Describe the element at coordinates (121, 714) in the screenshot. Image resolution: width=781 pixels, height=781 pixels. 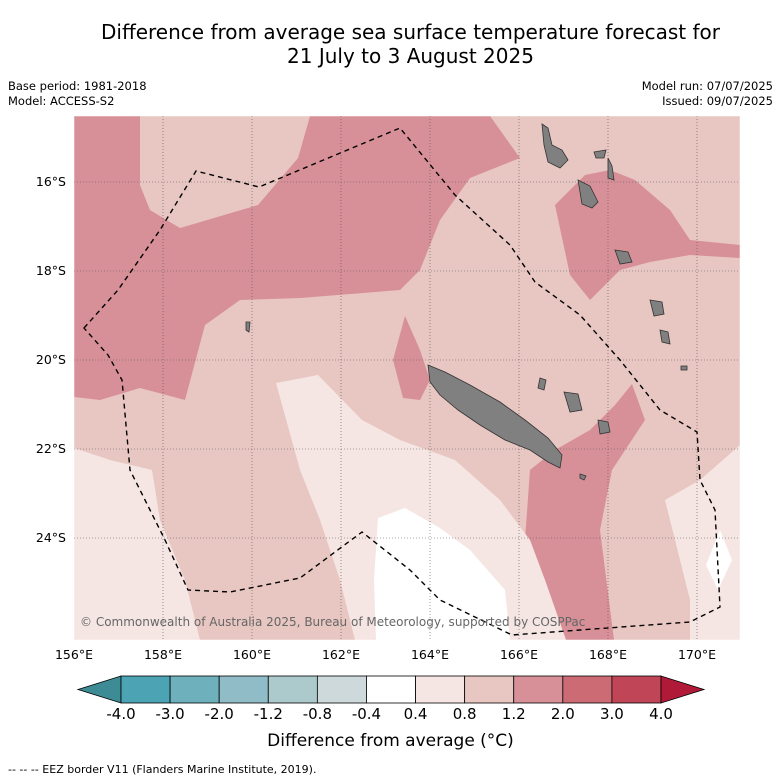
I see `colorbar-tick-label: -4.0` at that location.